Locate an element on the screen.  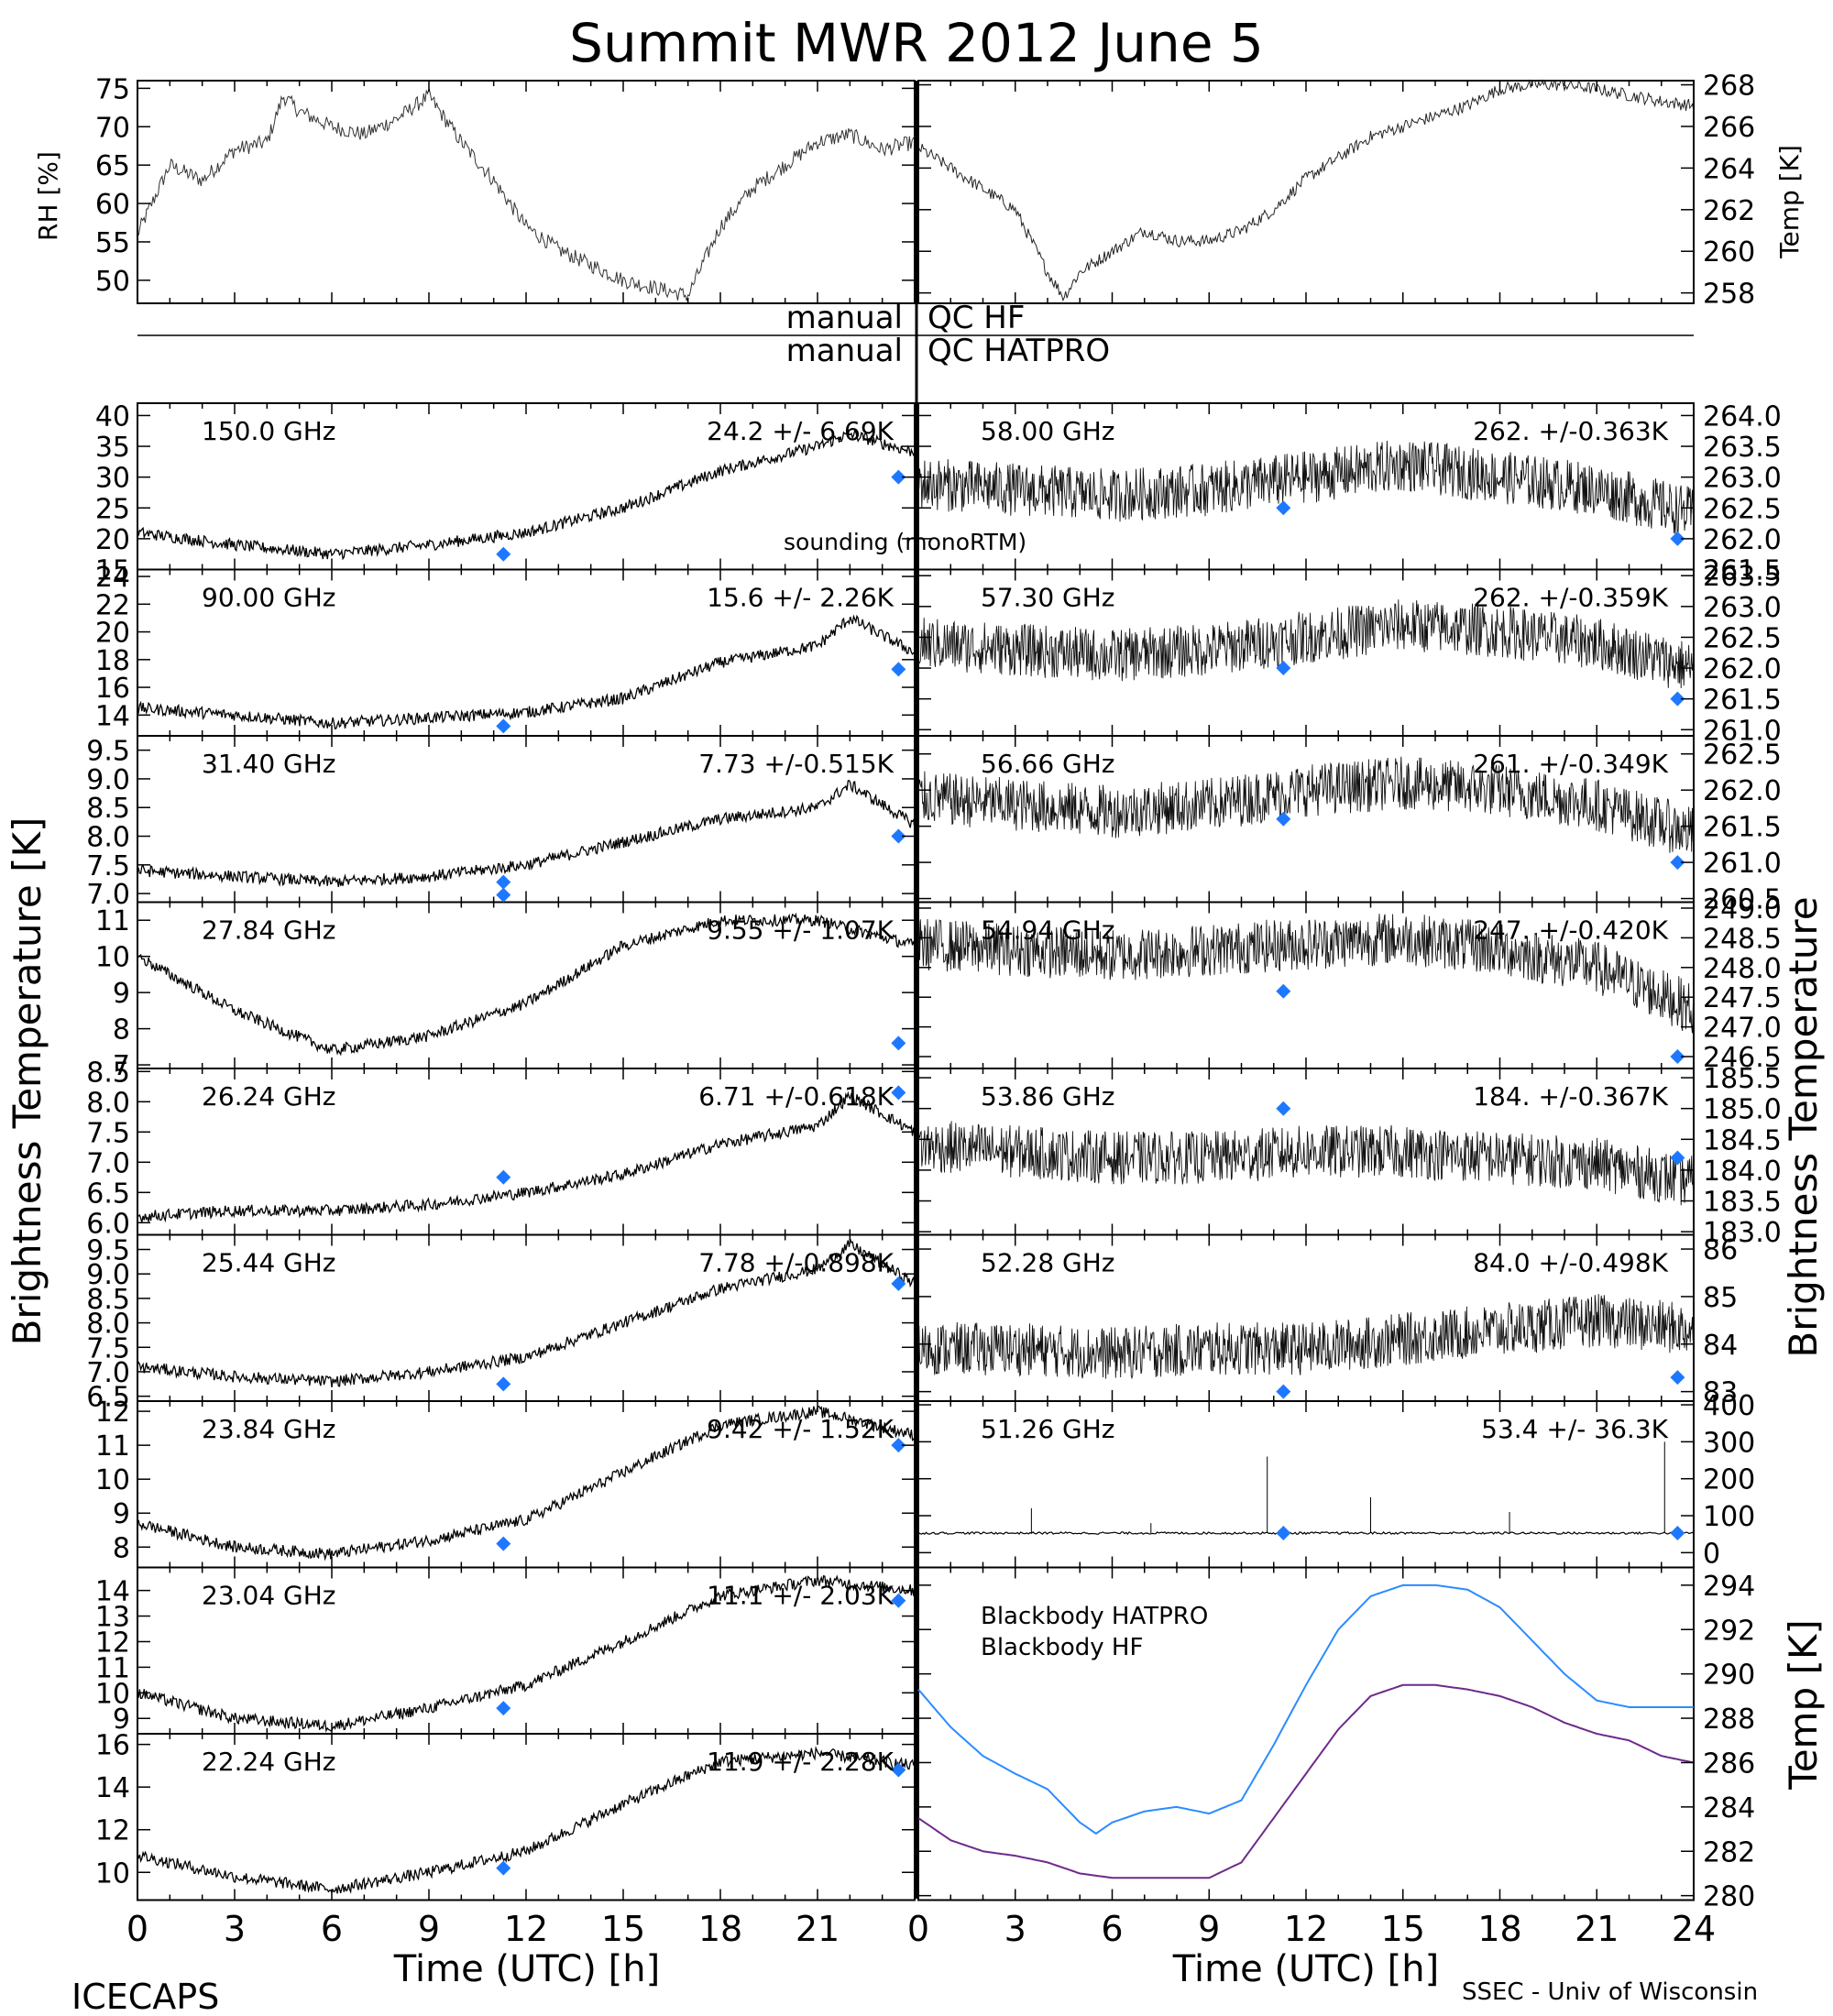
channel-51.26-ytick-label: 100 is located at coordinates (1729, 1517).